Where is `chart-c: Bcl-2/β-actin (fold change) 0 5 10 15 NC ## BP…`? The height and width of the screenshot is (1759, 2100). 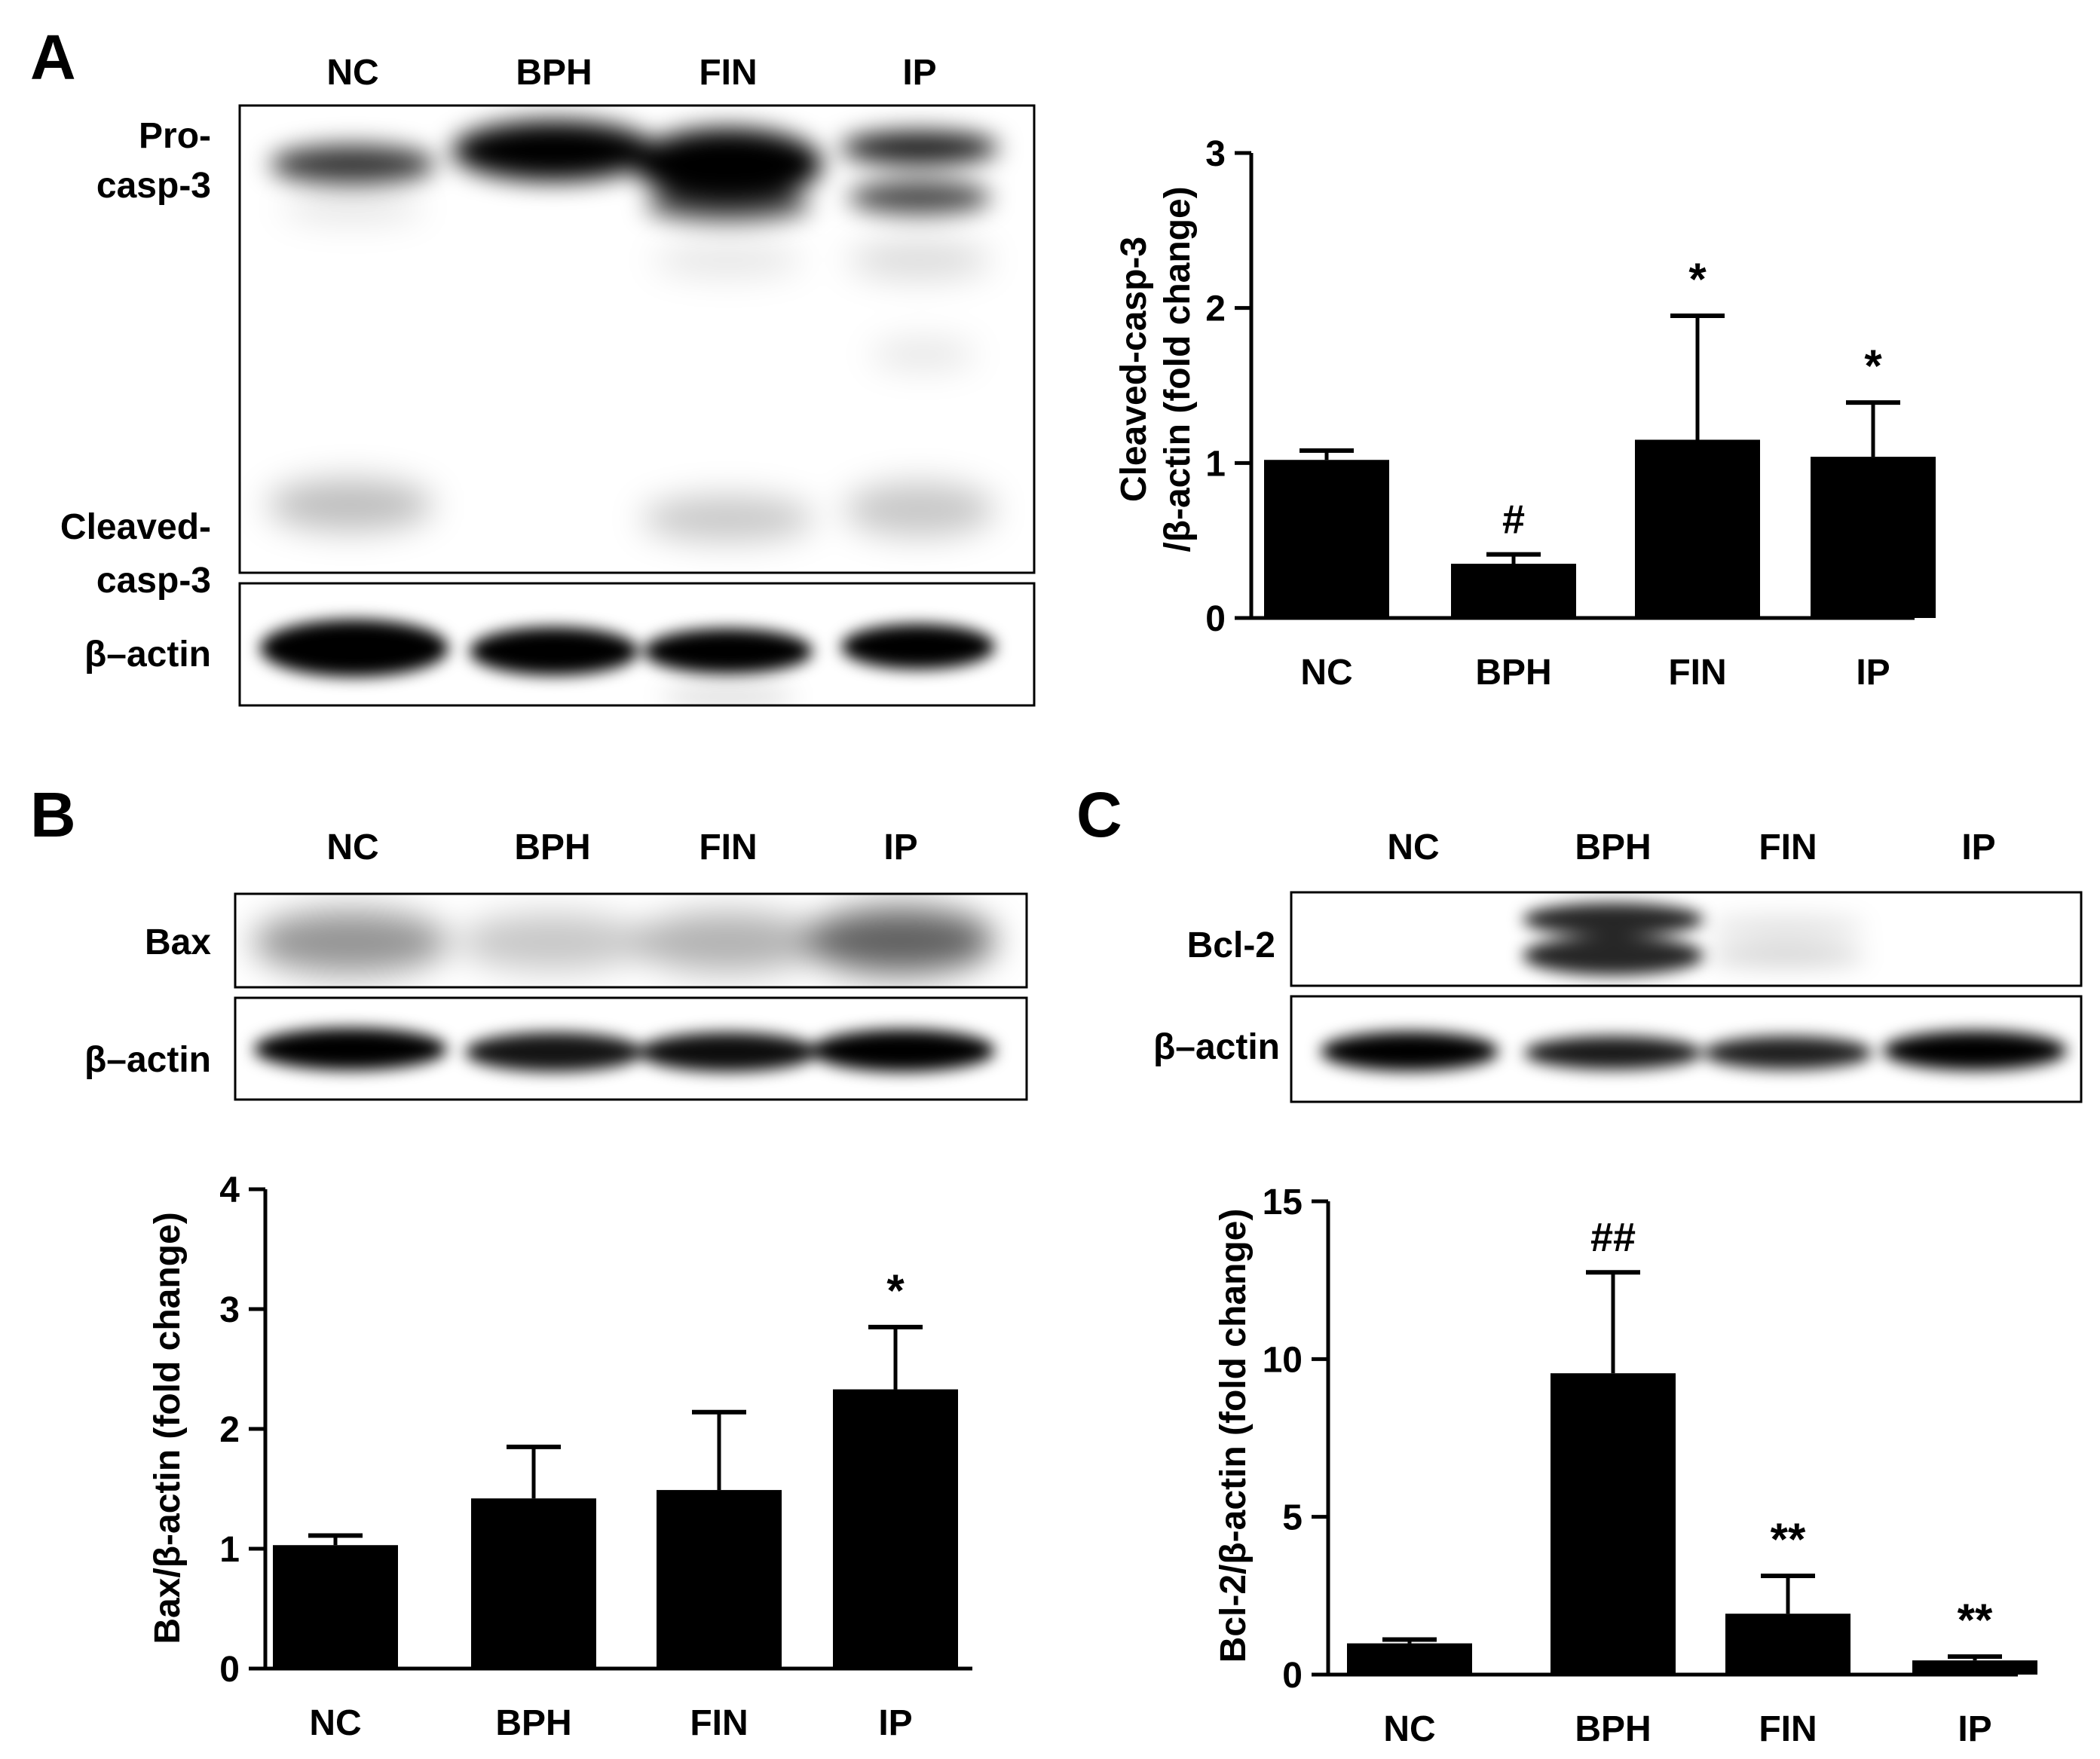 chart-c: Bcl-2/β-actin (fold change) 0 5 10 15 NC ## BP… is located at coordinates (1625, 1465).